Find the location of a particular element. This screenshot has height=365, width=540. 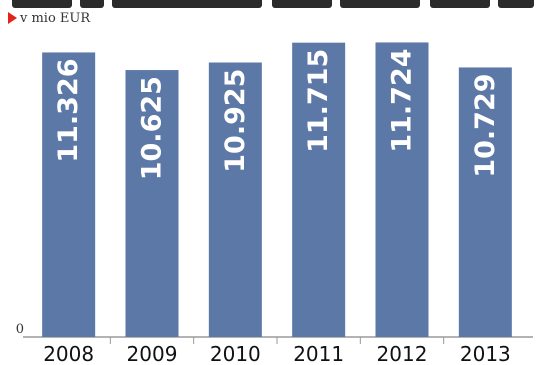

x-tick-label: 2012 is located at coordinates (402, 353).